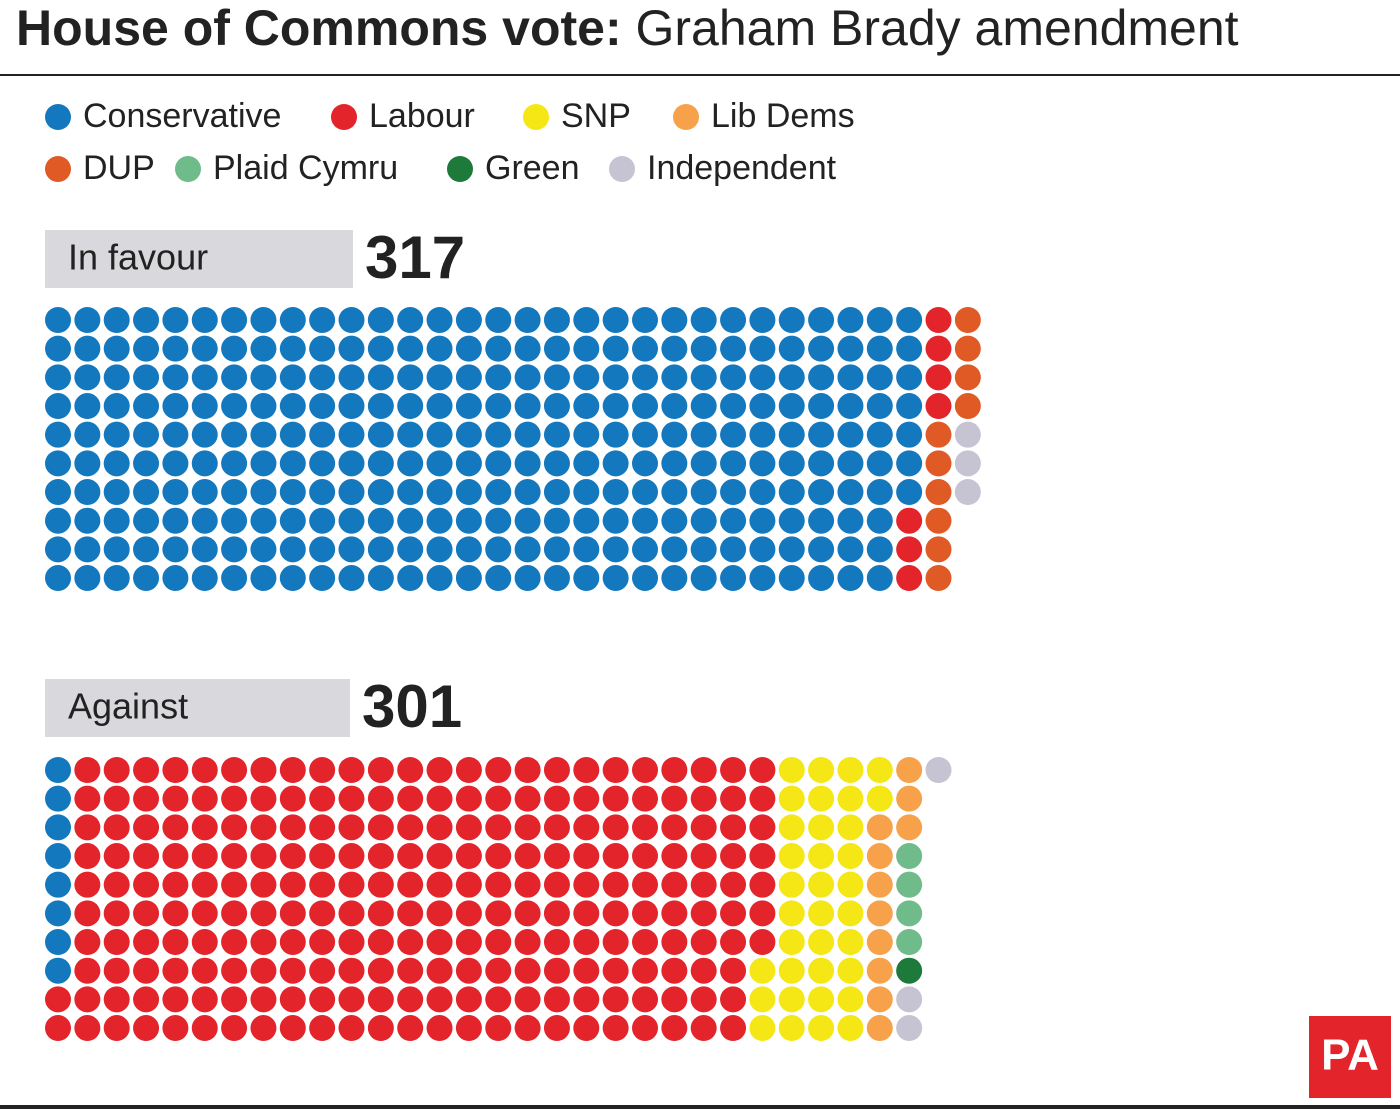  I want to click on legend-label: Conservative, so click(182, 116).